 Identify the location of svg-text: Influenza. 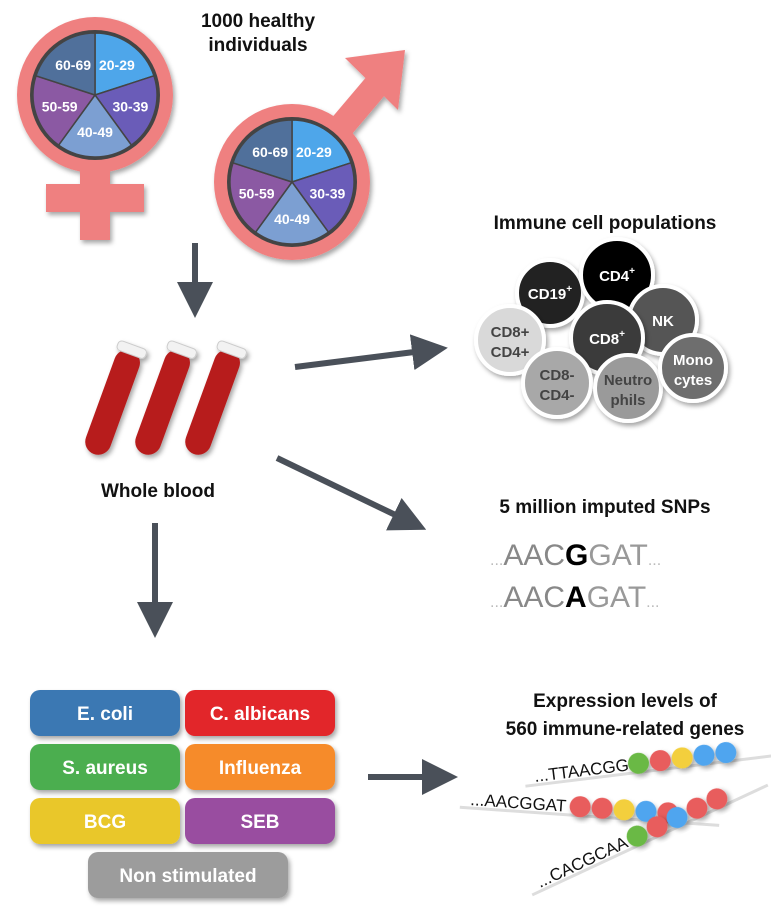
(260, 768).